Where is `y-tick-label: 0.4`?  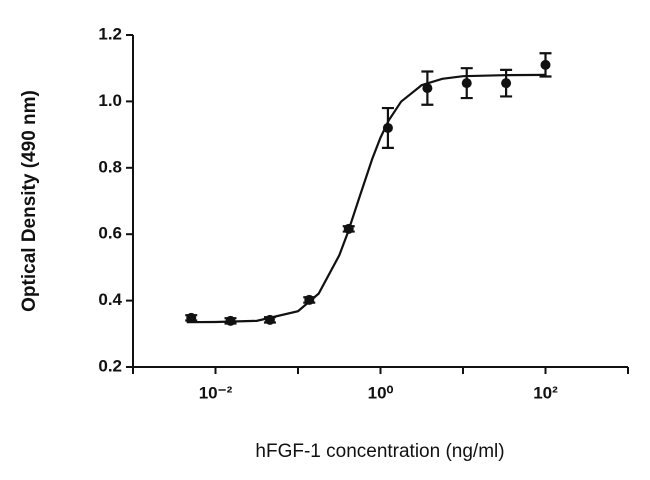 y-tick-label: 0.4 is located at coordinates (110, 299).